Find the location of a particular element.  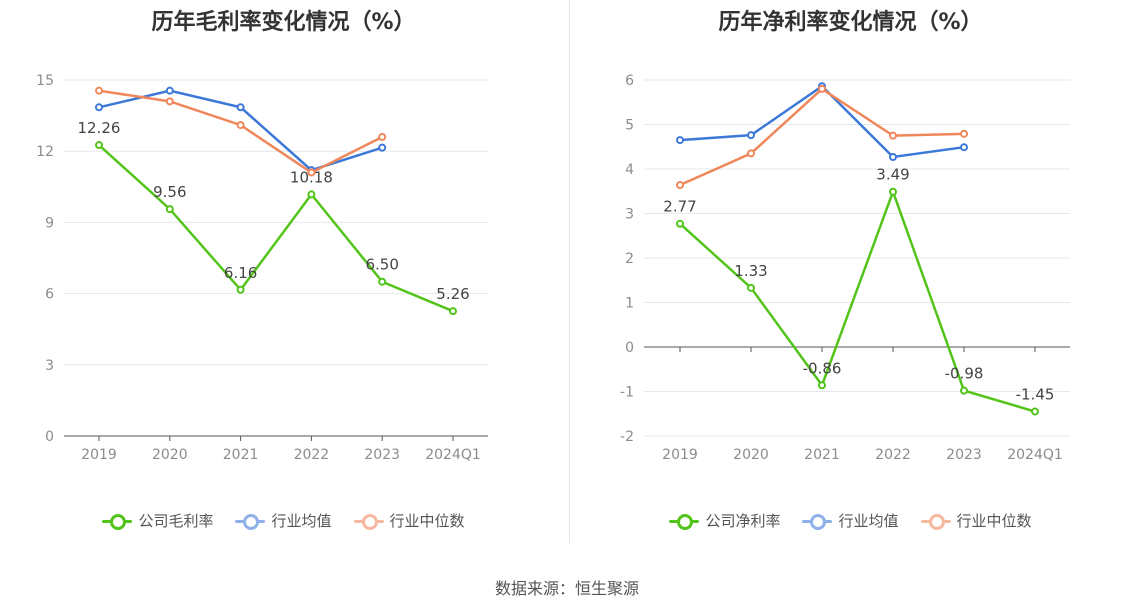

y-tick-label: 15 is located at coordinates (45, 81).